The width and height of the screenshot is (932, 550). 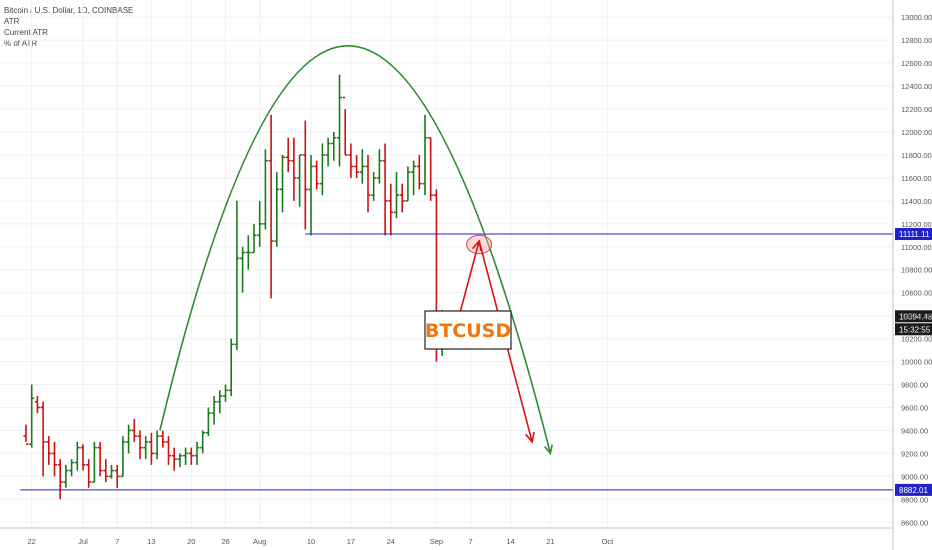 I want to click on current-price-label: 10394.48, so click(x=915, y=316).